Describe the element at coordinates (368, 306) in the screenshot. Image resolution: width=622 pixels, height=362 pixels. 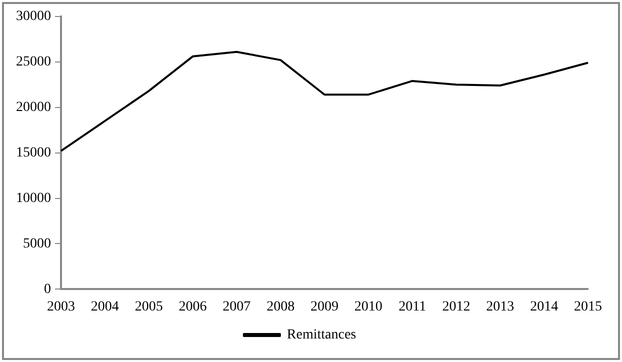
I see `x-tick-label: 2010` at that location.